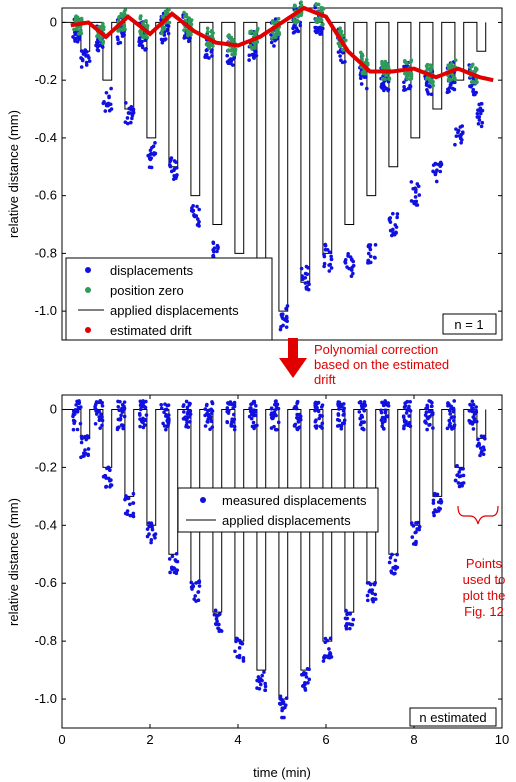 The width and height of the screenshot is (516, 782). Describe the element at coordinates (484, 579) in the screenshot. I see `points-text-2: used to` at that location.